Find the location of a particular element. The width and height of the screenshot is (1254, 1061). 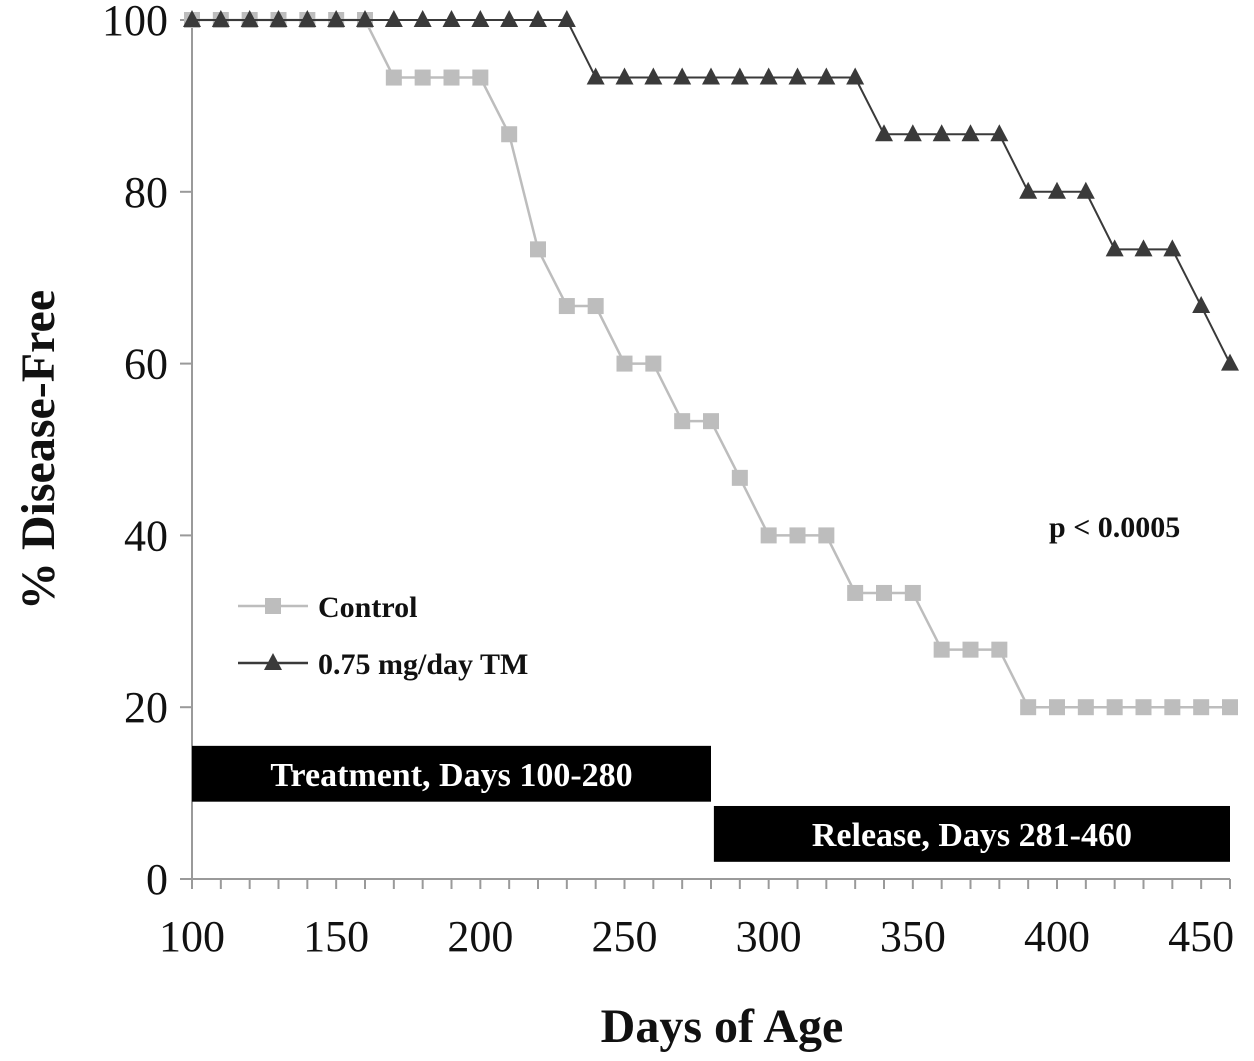

legend: Control 0.75 mg/day TM is located at coordinates (383, 636).